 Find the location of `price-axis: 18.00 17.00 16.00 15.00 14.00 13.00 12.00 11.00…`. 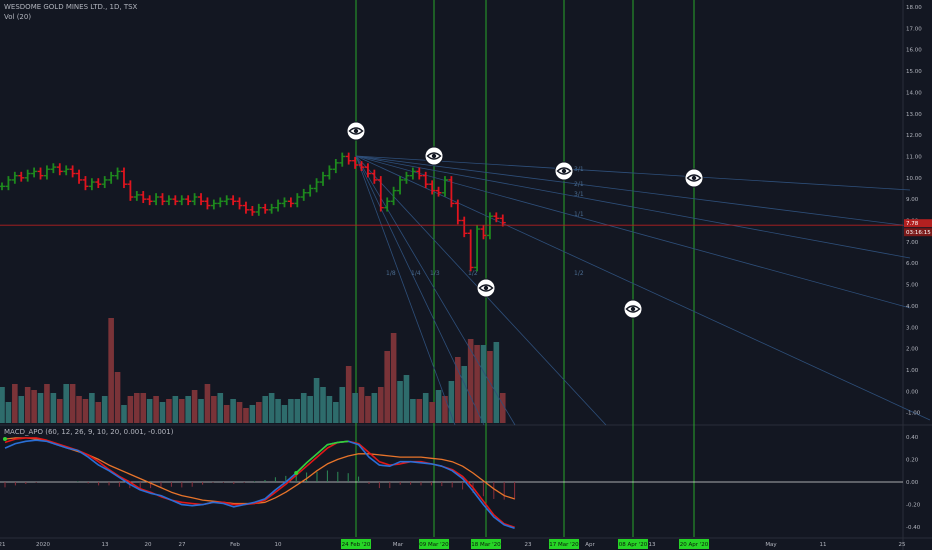

price-axis: 18.00 17.00 16.00 15.00 14.00 13.00 12.00 11.00… is located at coordinates (918, 211).